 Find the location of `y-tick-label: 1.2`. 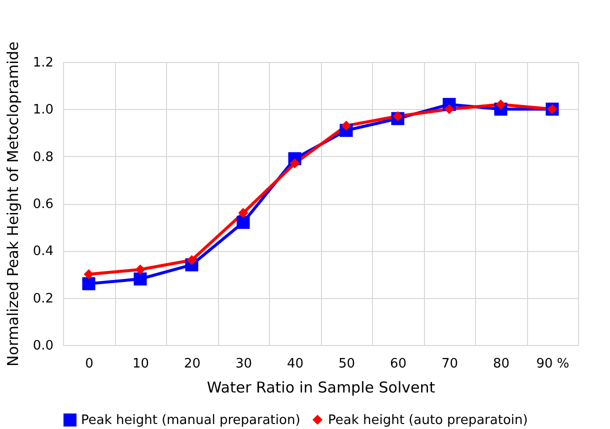

y-tick-label: 1.2 is located at coordinates (43, 63).